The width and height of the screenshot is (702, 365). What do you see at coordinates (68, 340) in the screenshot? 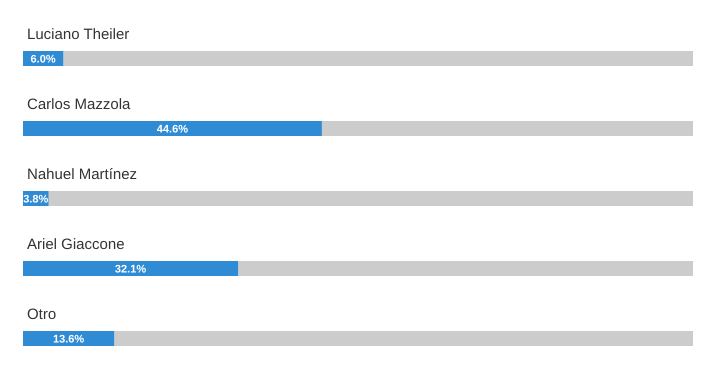
I see `data-label: 13.6%` at bounding box center [68, 340].